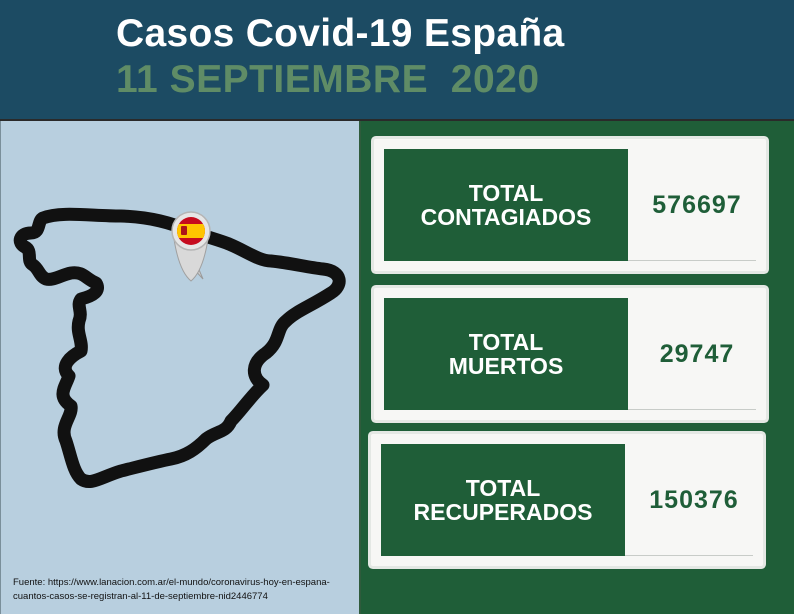 The width and height of the screenshot is (794, 614). I want to click on stat-label: TOTAL CONTAGIADOS, so click(506, 205).